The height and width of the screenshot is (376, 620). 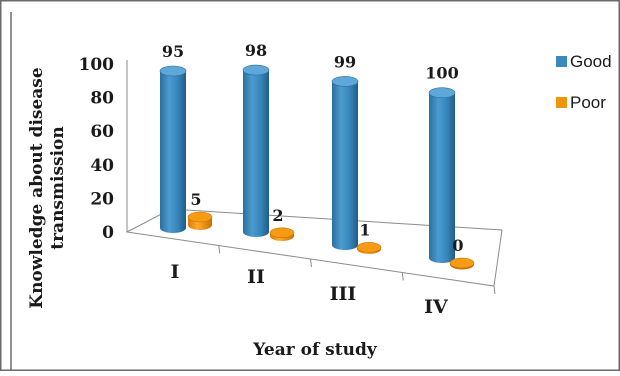 What do you see at coordinates (588, 102) in the screenshot?
I see `legend-label-poor: Poor` at bounding box center [588, 102].